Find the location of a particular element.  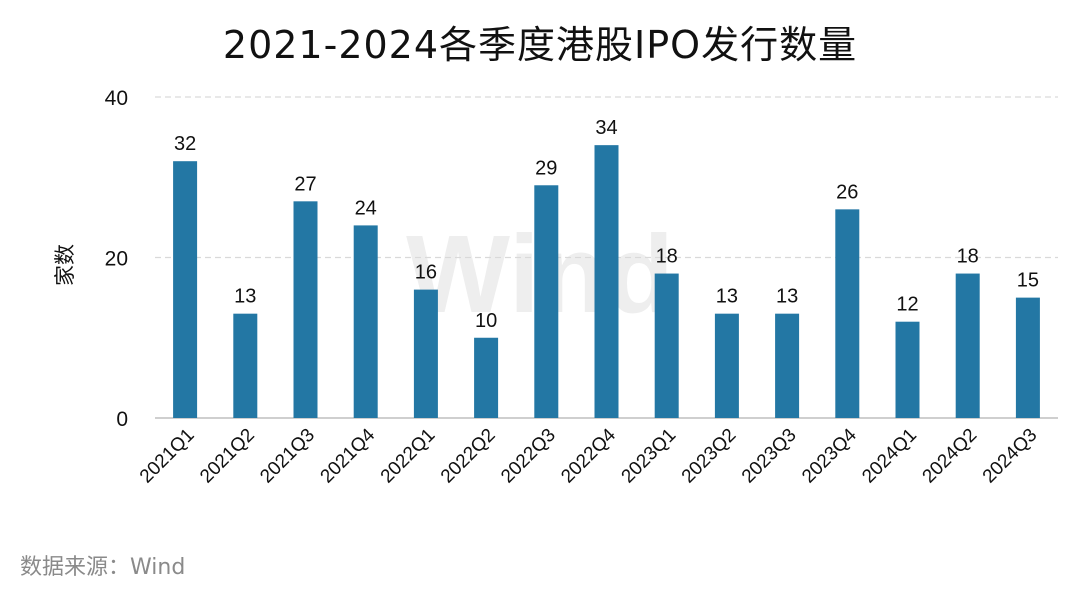

bar-2023Q4 is located at coordinates (847, 313).